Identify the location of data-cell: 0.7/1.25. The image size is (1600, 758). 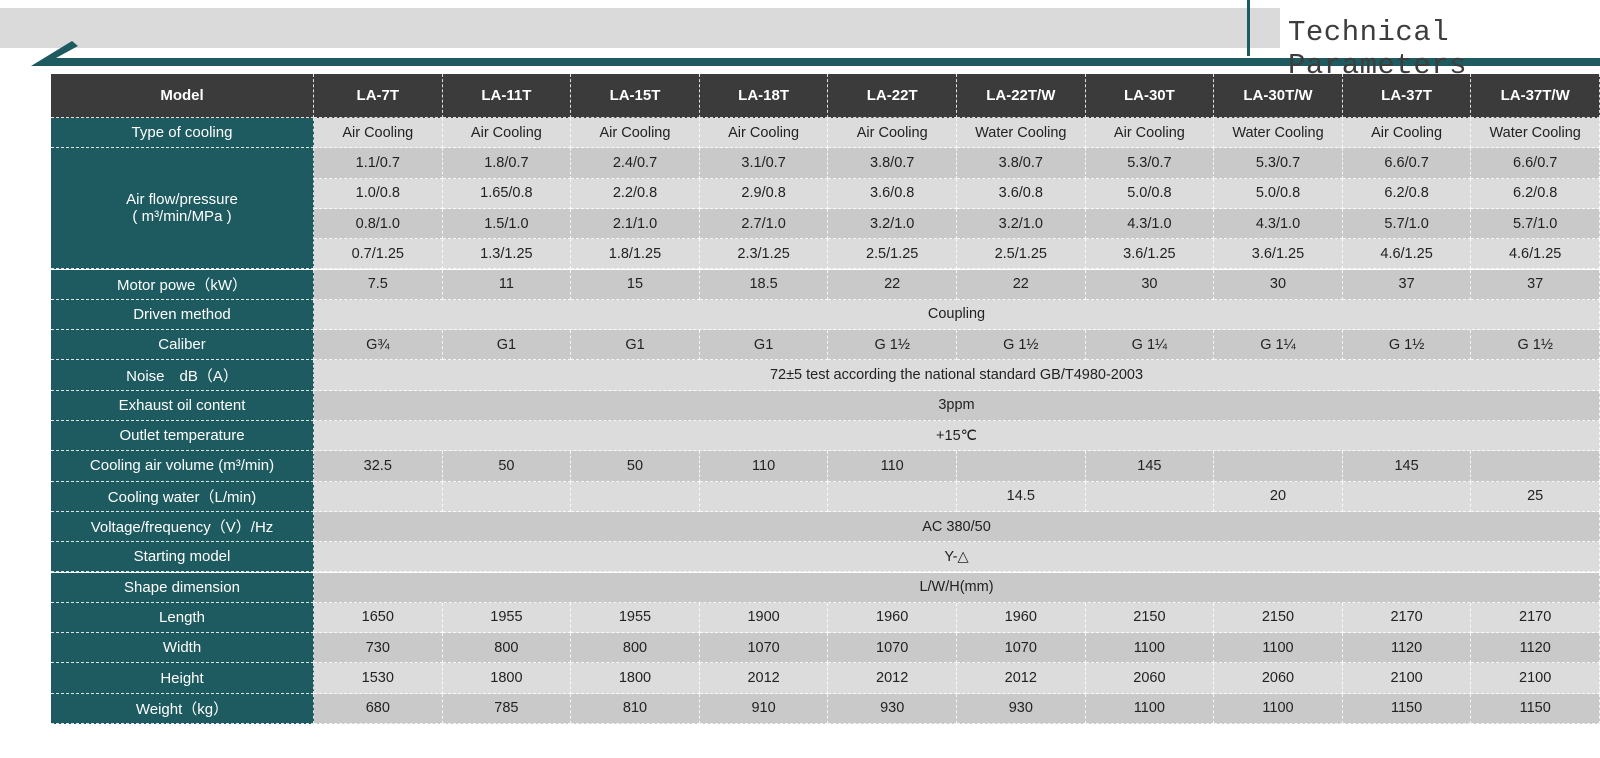
(378, 254).